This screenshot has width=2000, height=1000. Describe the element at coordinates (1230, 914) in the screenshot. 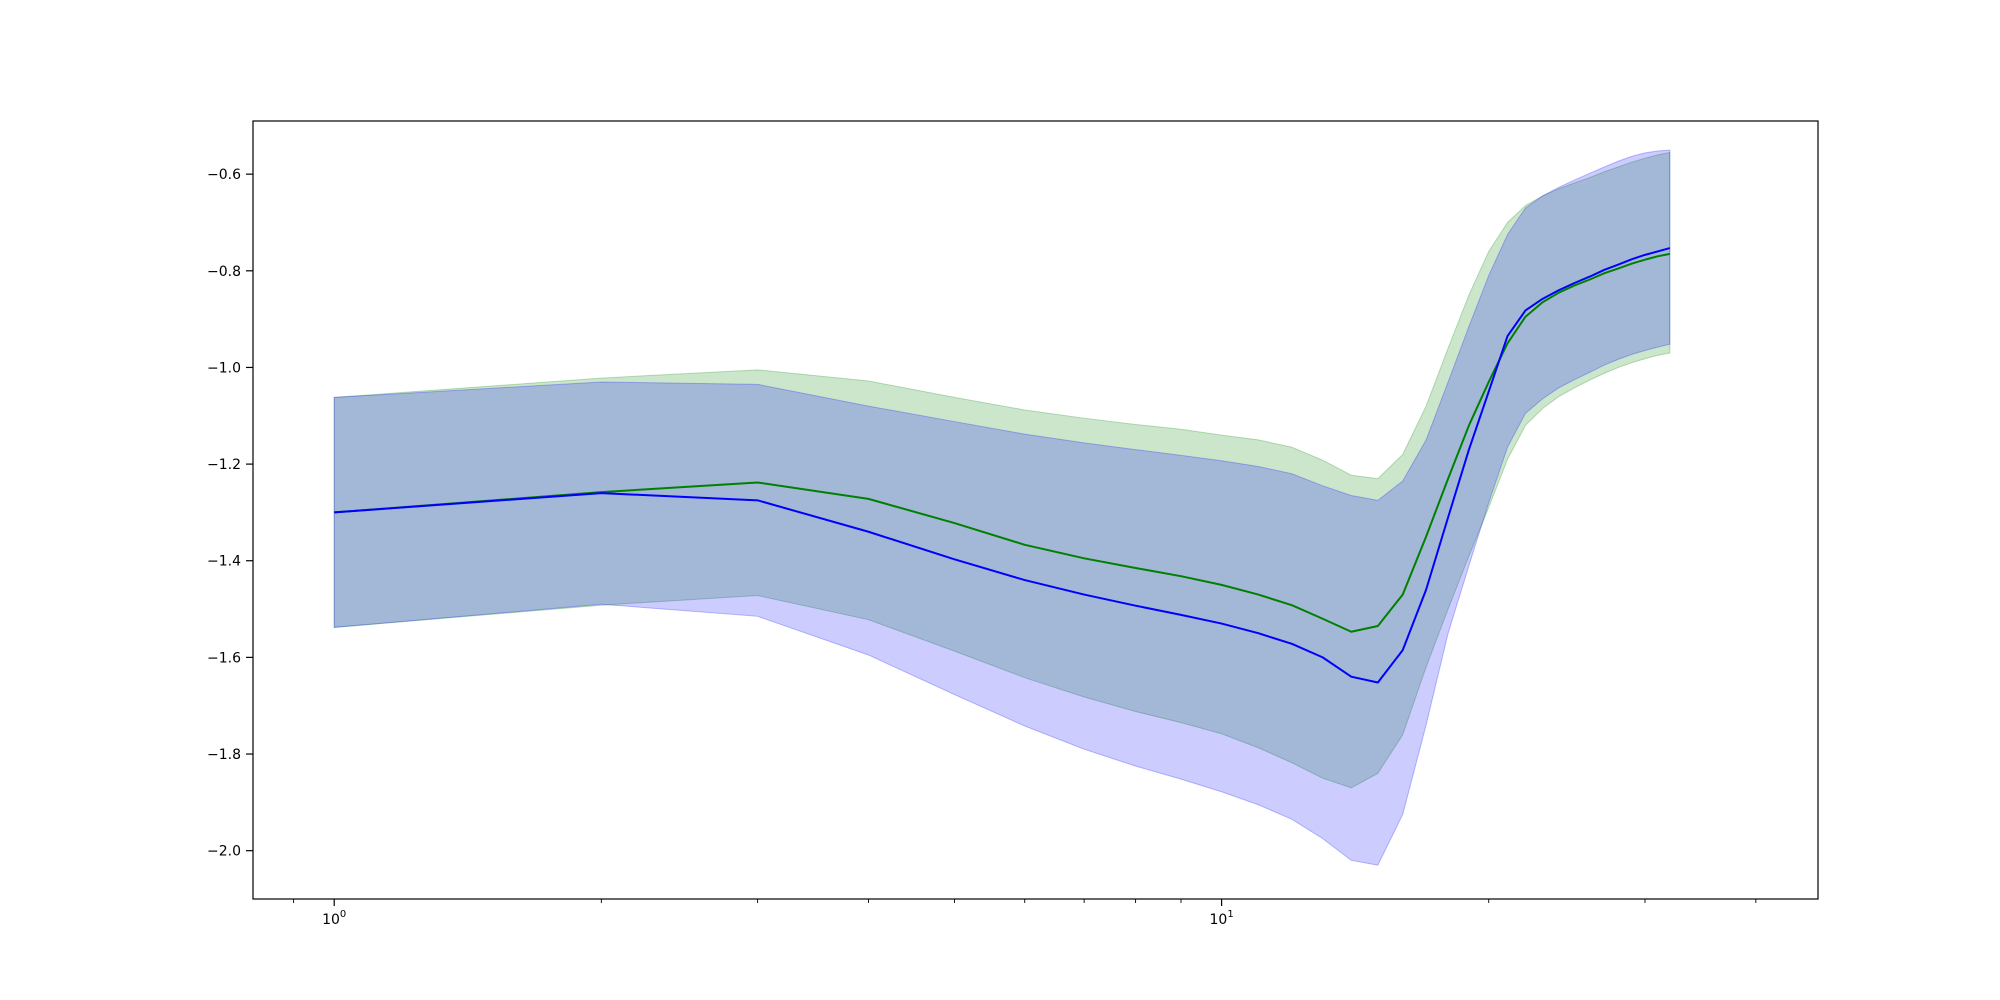

I see `x-tick-exponent: 1` at that location.